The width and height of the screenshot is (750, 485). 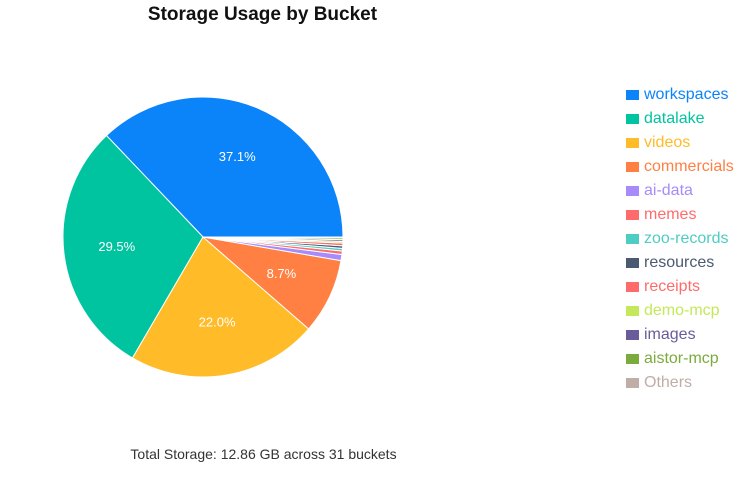 I want to click on legend-item: ai-data, so click(x=680, y=191).